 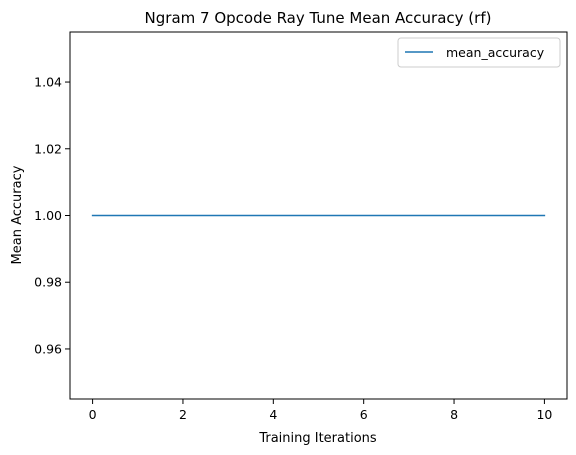 What do you see at coordinates (364, 414) in the screenshot?
I see `x-tick-label: 6` at bounding box center [364, 414].